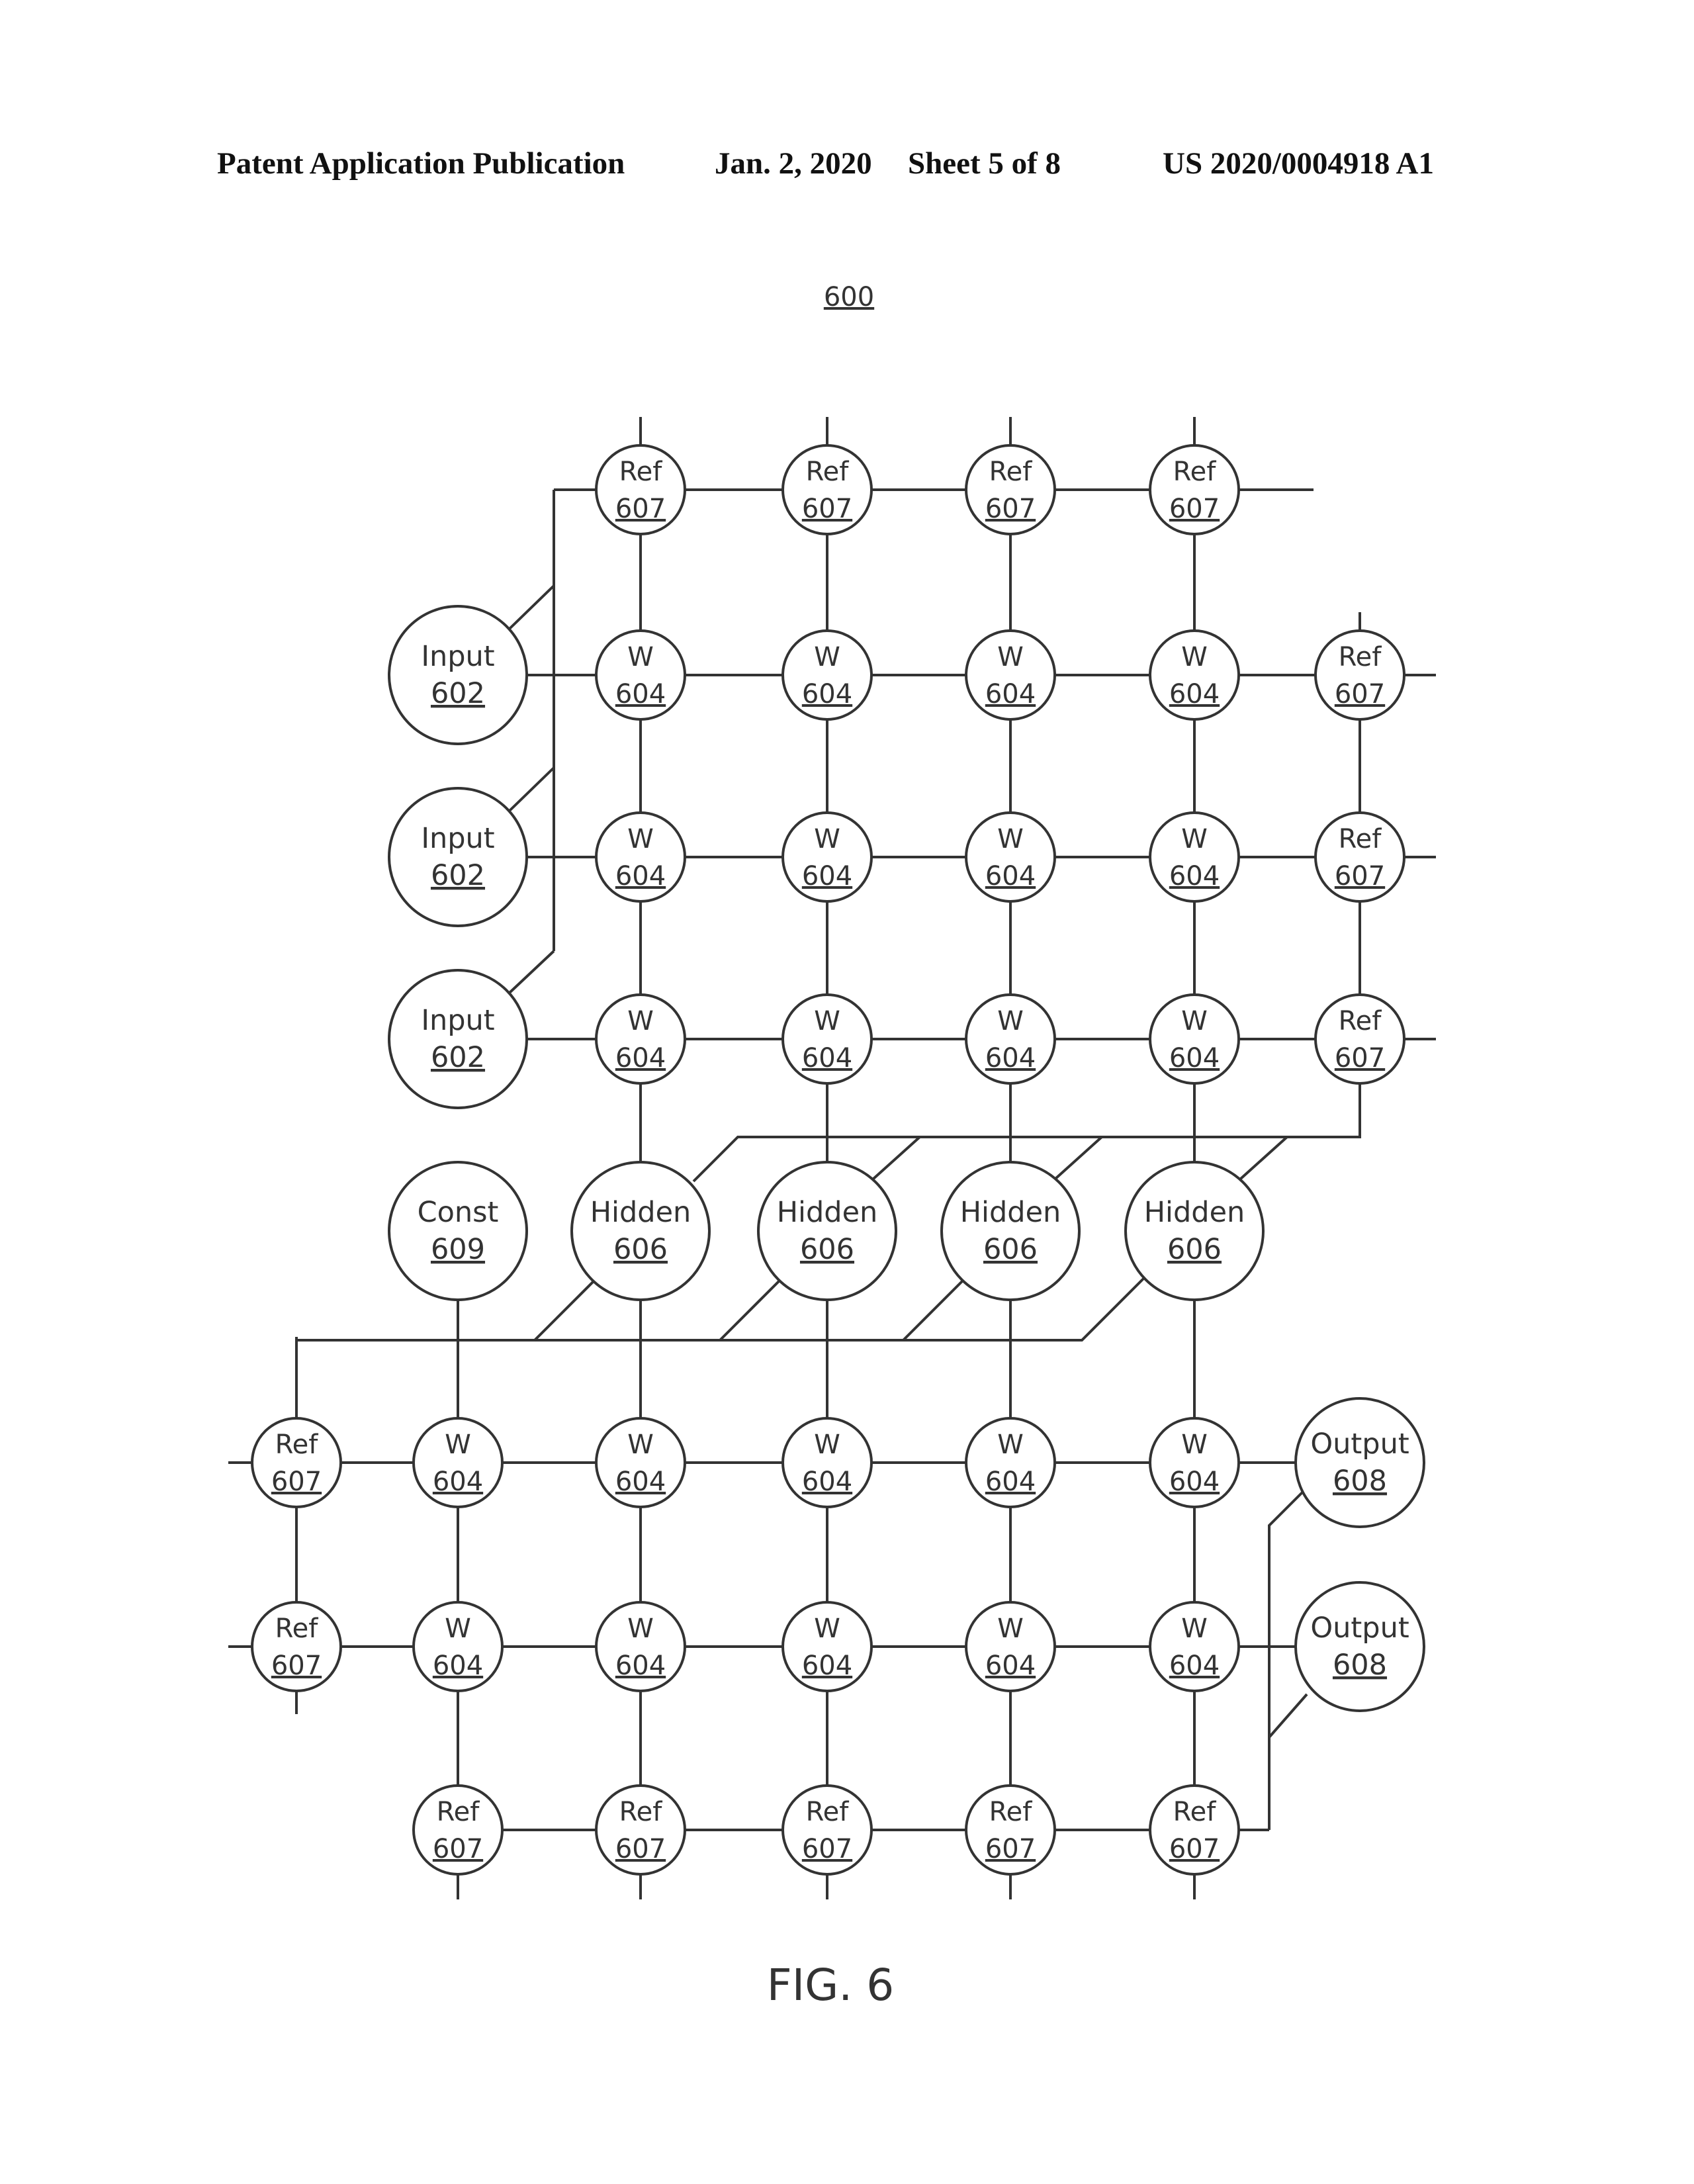 This screenshot has width=1694, height=2184. What do you see at coordinates (1360, 1462) in the screenshot?
I see `output-node-circle` at bounding box center [1360, 1462].